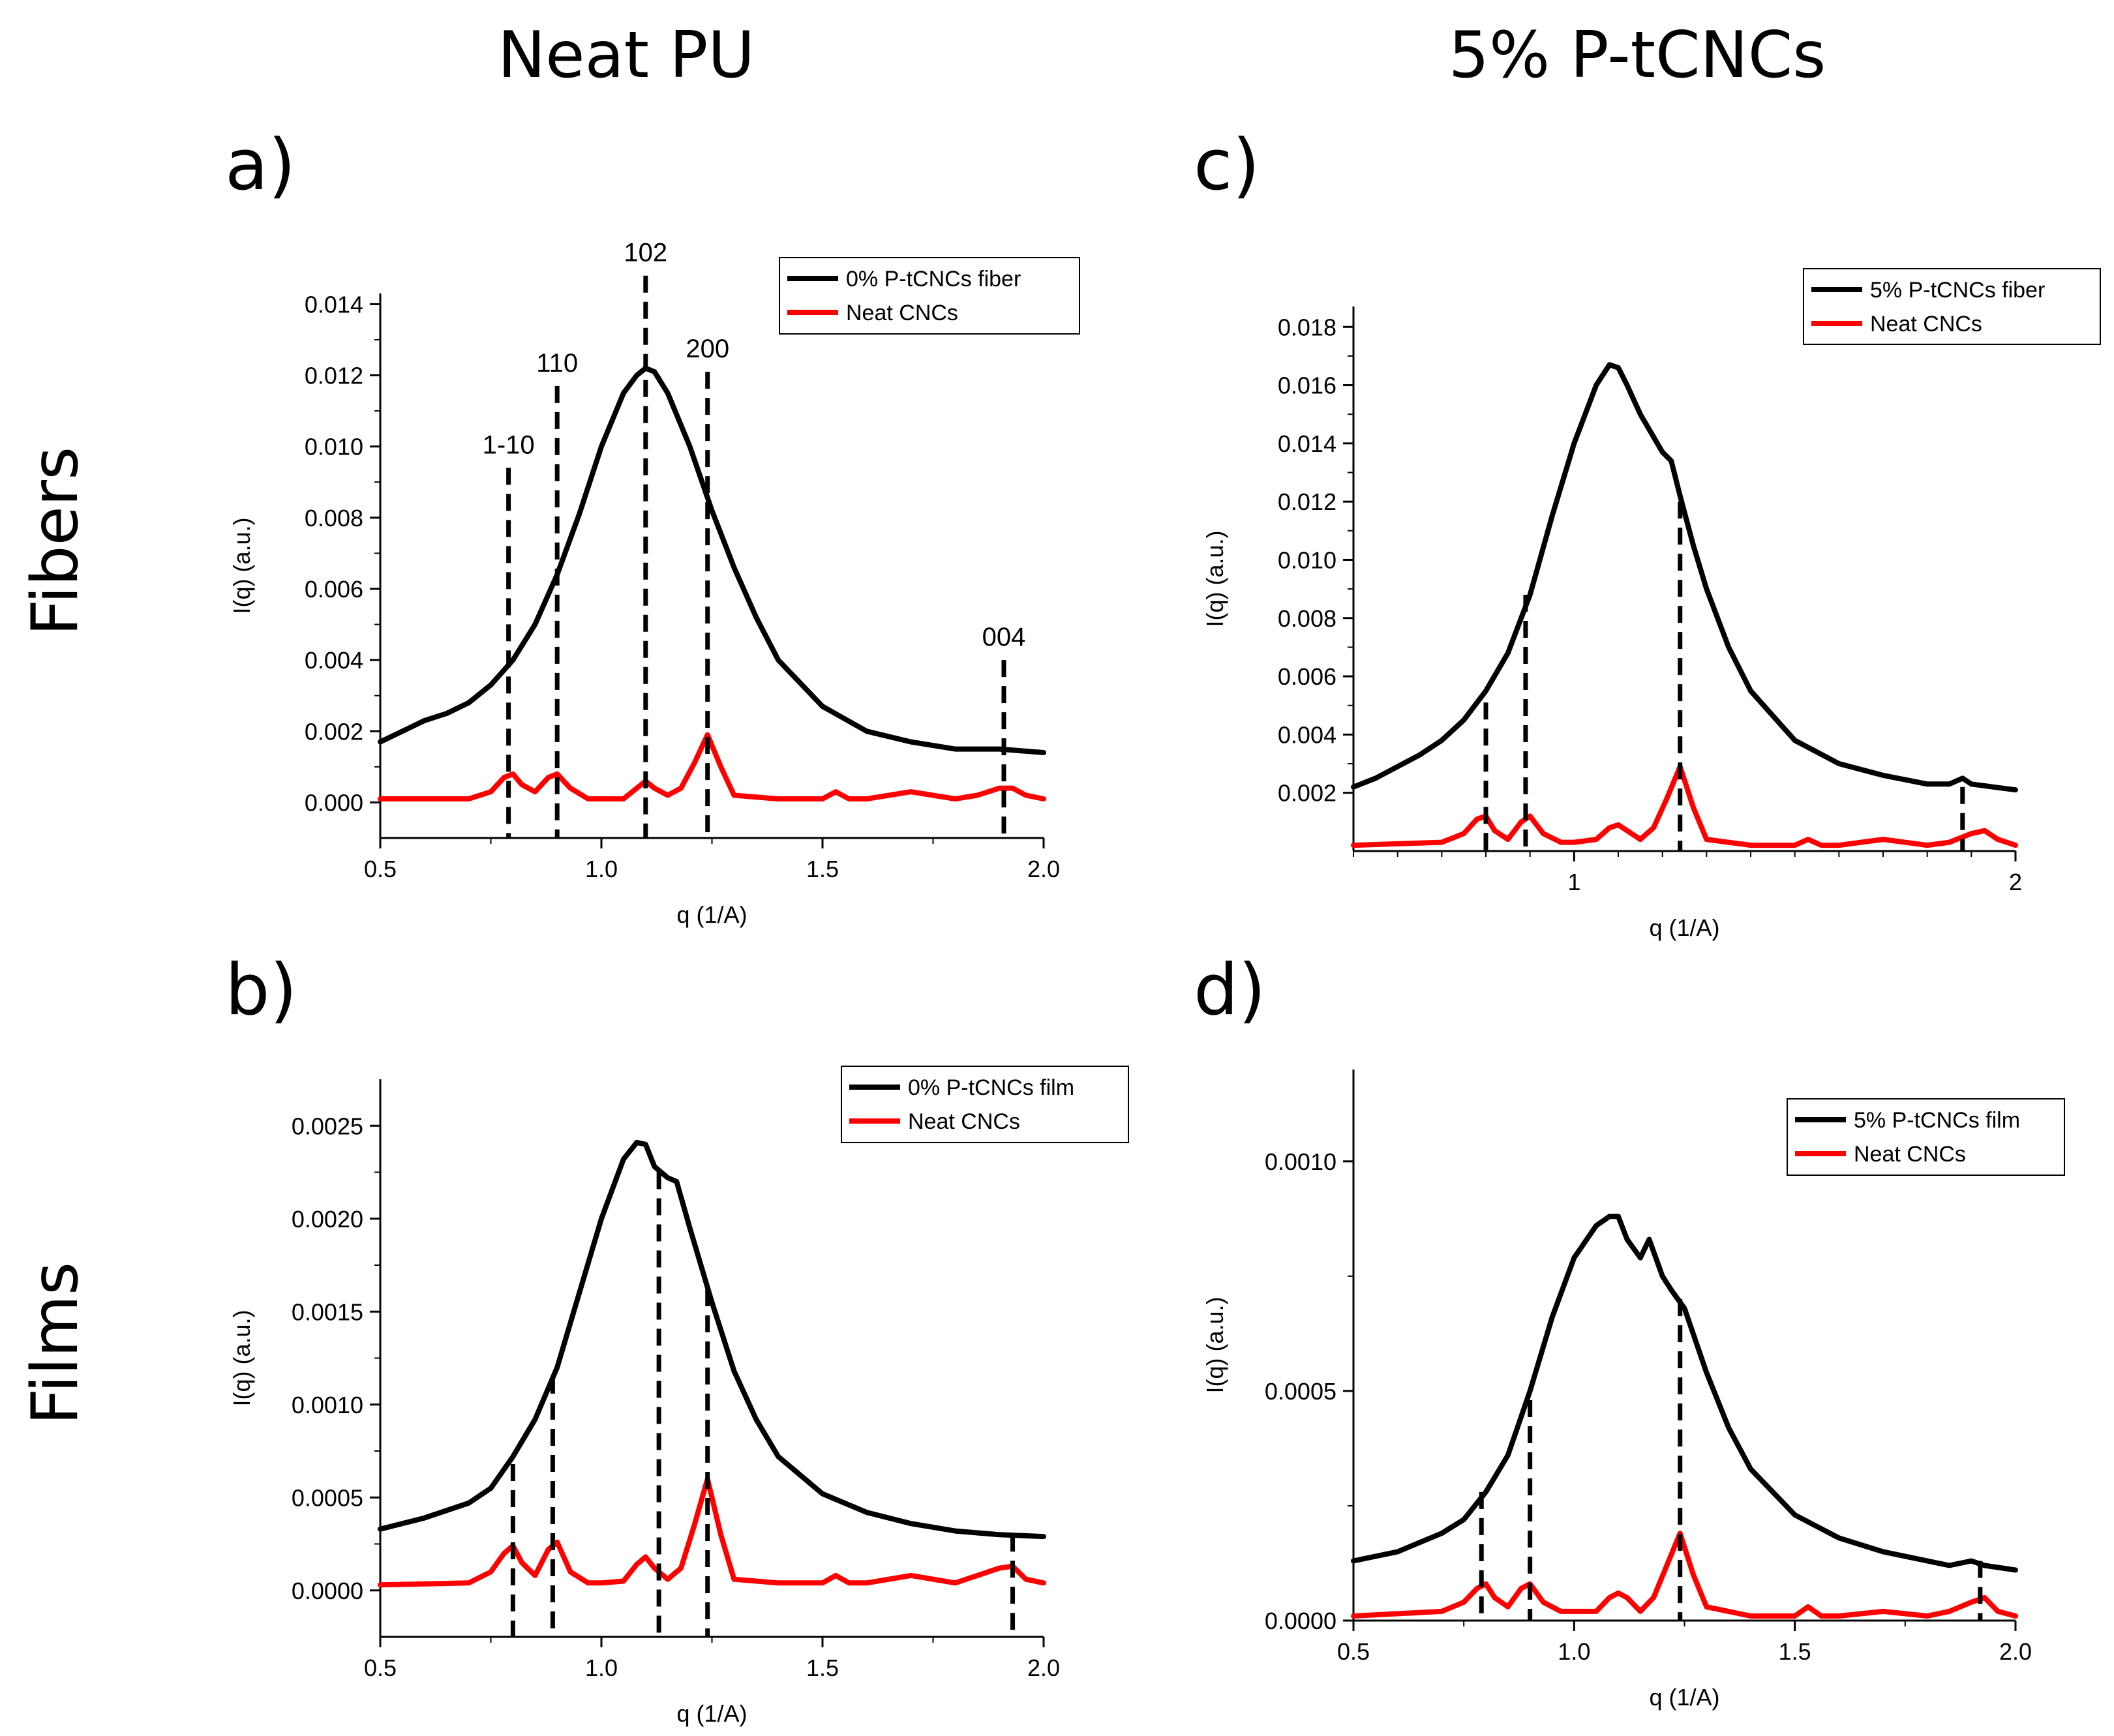 The image size is (2114, 1736). I want to click on legend-entry: 5% P-tCNCs film, so click(1937, 1120).